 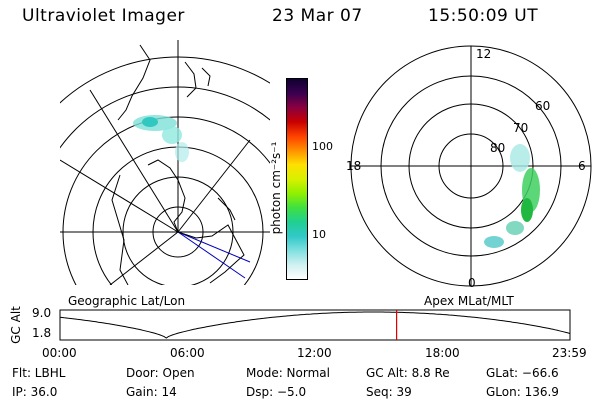 What do you see at coordinates (103, 16) in the screenshot?
I see `instrument-title: Ultraviolet Imager` at bounding box center [103, 16].